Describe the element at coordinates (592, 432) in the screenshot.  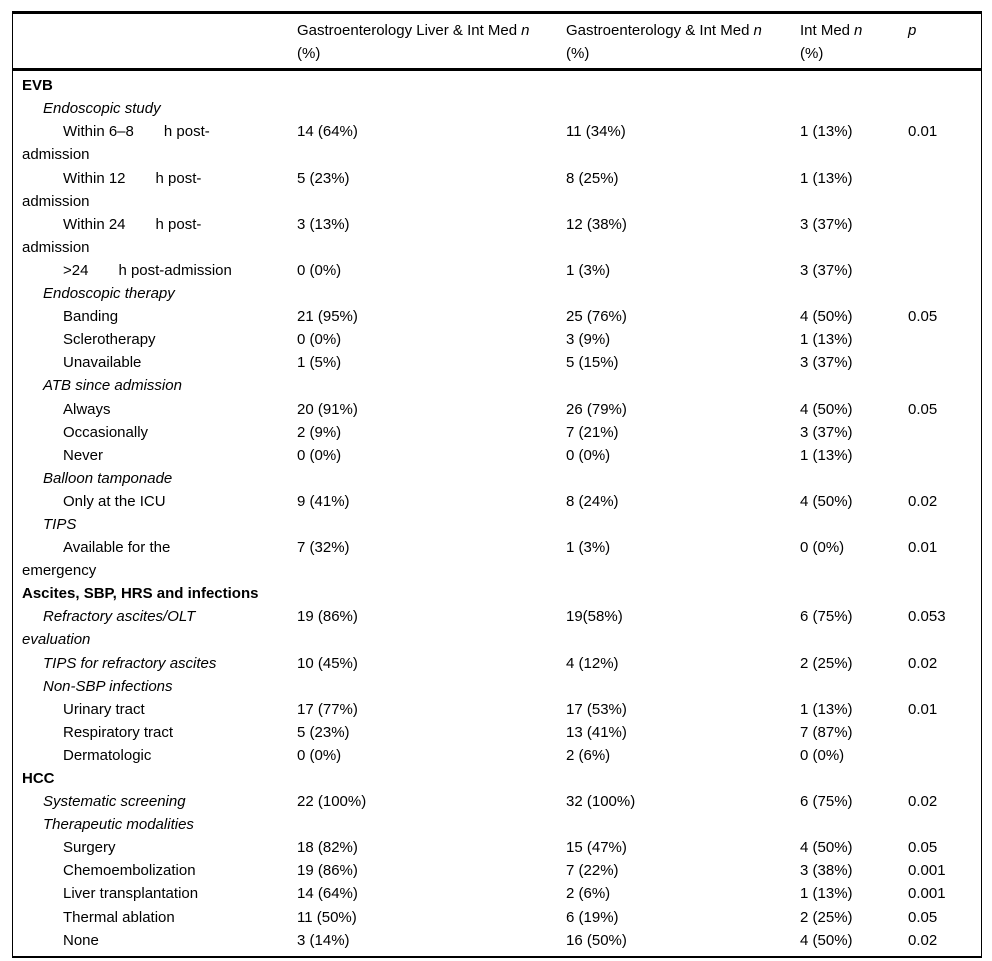
I see `cell-gastro-intmed: 7 (21%)` at that location.